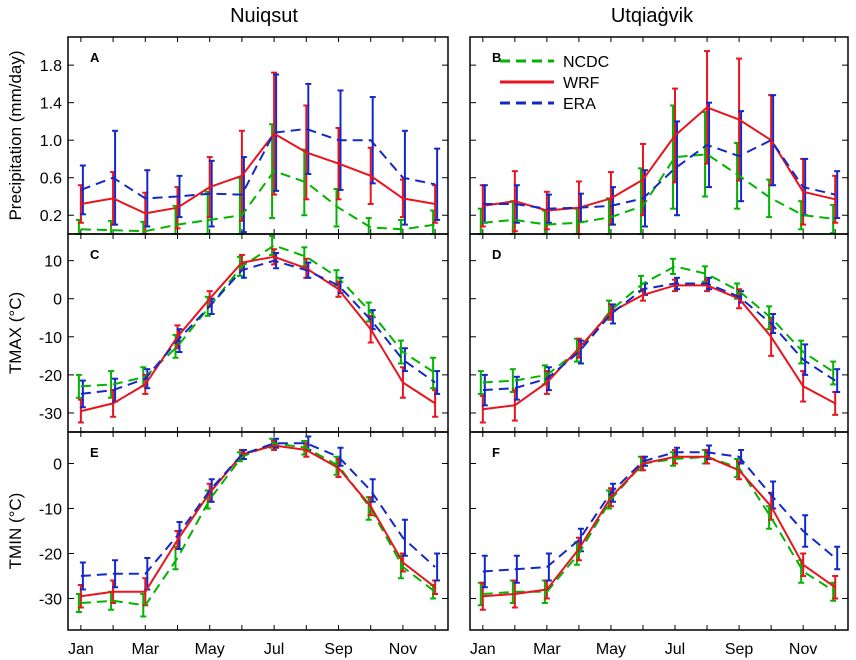 The width and height of the screenshot is (856, 660). I want to click on y-tick-label: 1.0, so click(51, 141).